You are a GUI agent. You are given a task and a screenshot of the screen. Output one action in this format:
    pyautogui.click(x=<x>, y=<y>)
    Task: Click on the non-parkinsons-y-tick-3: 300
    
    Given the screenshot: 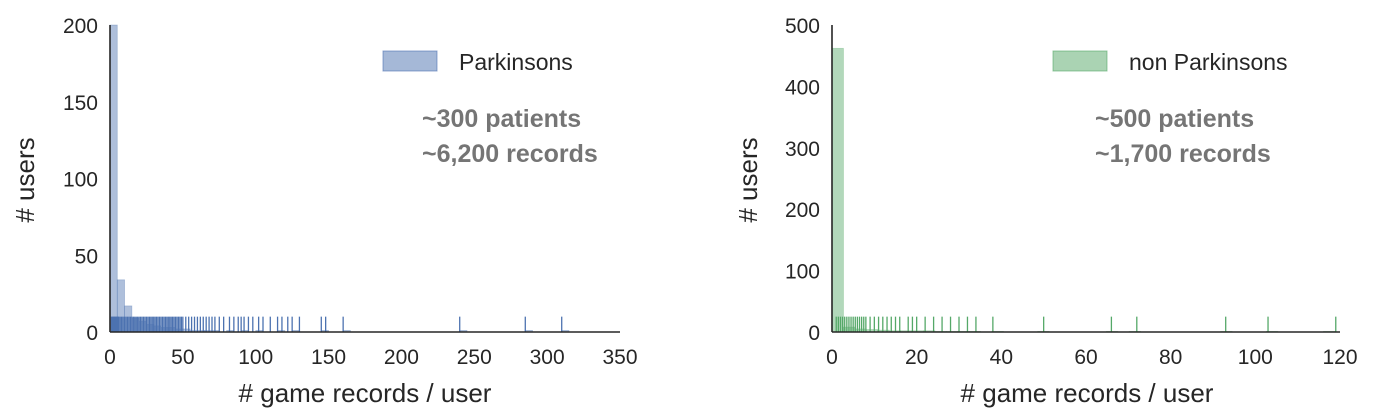 What is the action you would take?
    pyautogui.click(x=802, y=149)
    